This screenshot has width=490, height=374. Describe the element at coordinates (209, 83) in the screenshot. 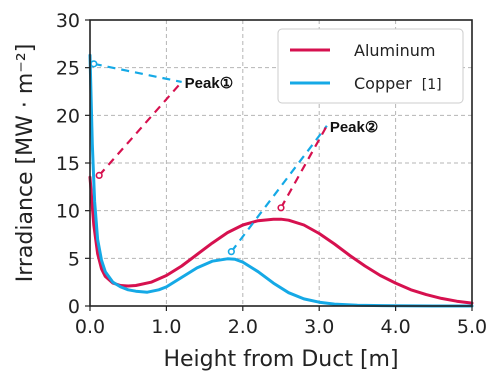

I see `annotation-label-peak-1: Peak①` at that location.